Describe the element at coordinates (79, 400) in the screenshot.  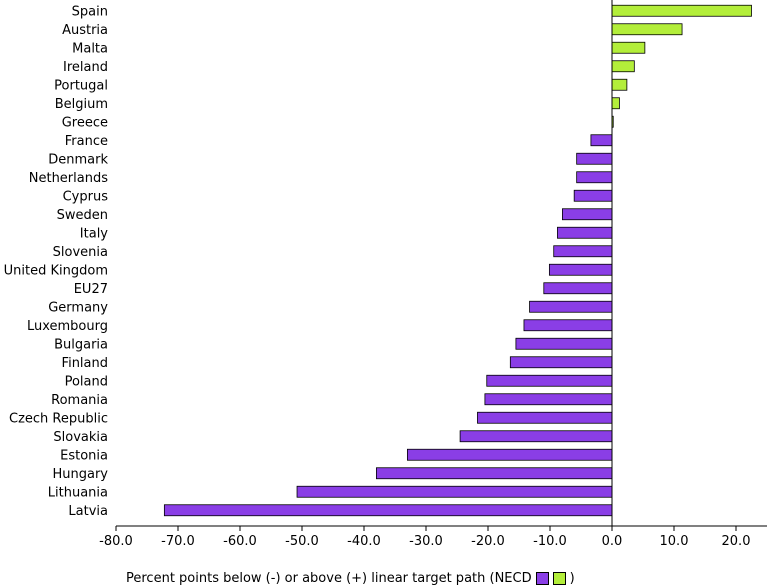
I see `category-label: Romania` at that location.